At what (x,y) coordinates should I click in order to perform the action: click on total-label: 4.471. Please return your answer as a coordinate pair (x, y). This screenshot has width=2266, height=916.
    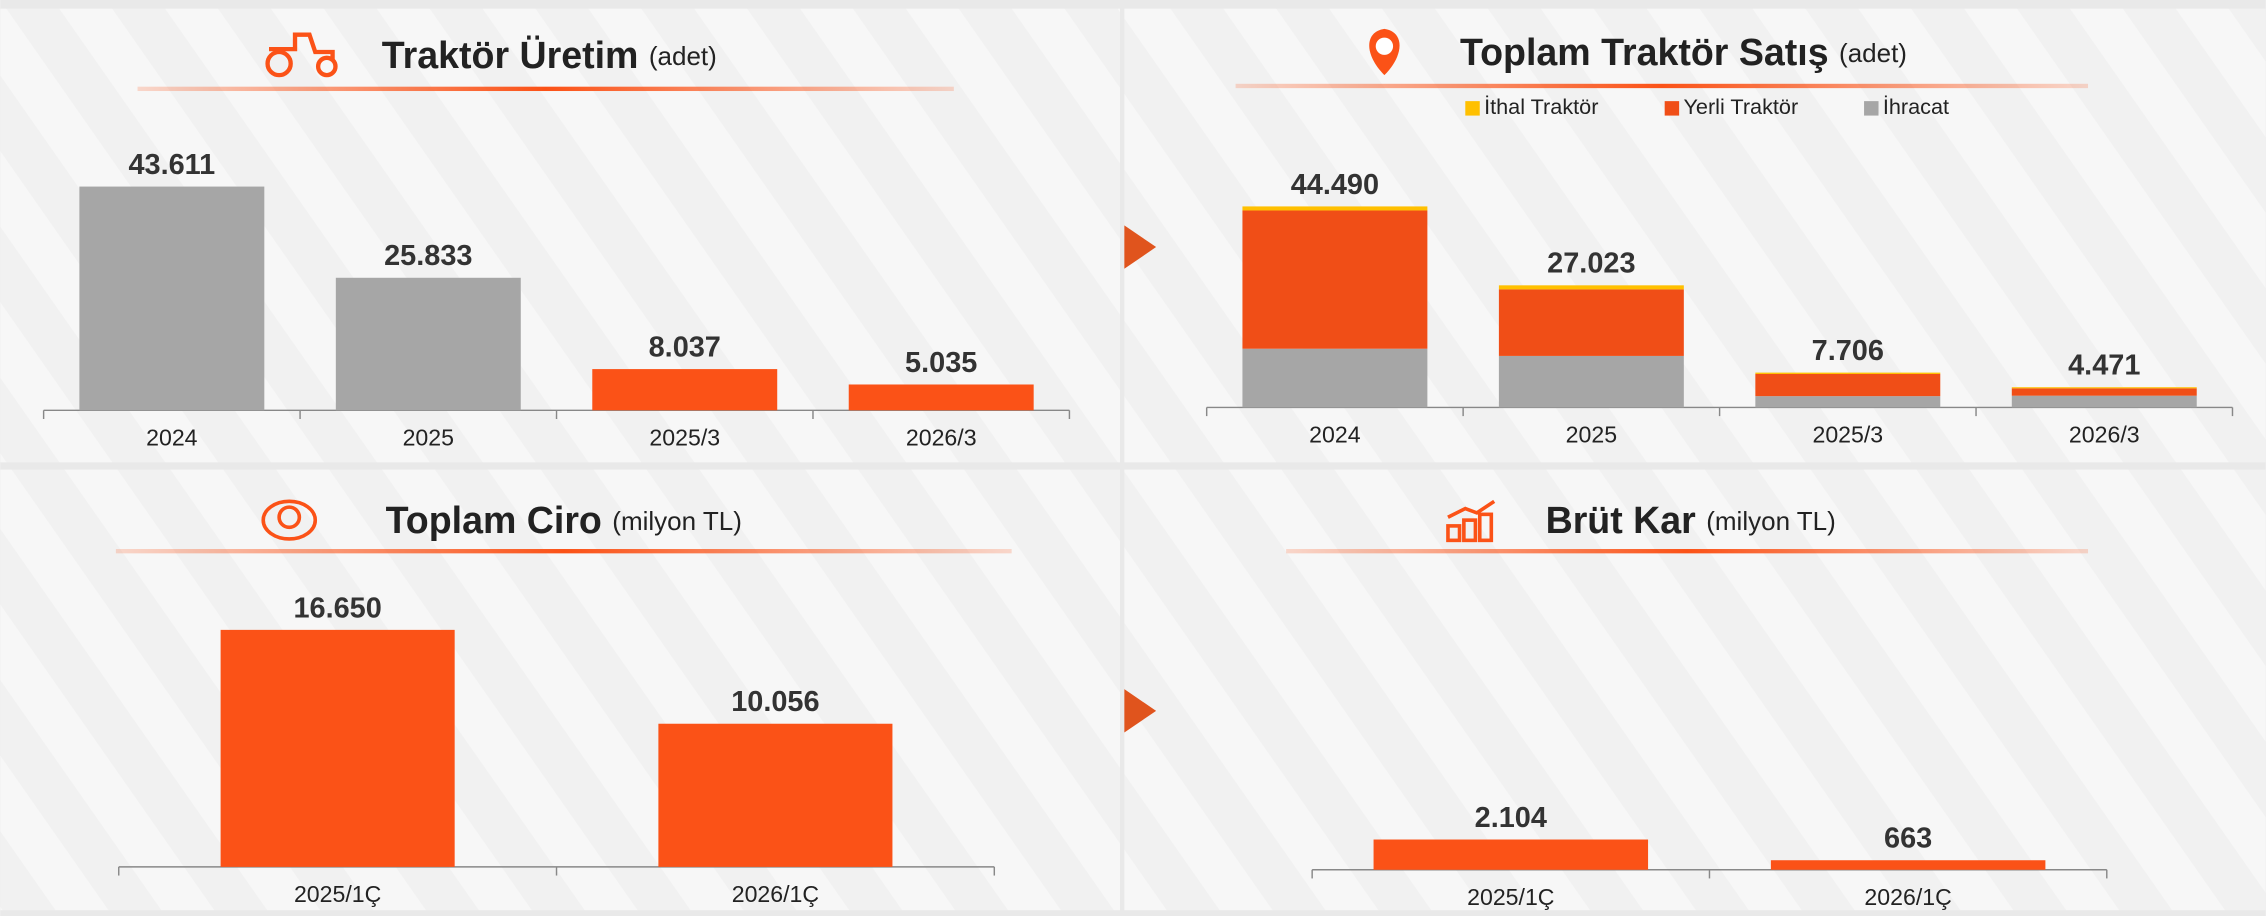
    Looking at the image, I should click on (2104, 366).